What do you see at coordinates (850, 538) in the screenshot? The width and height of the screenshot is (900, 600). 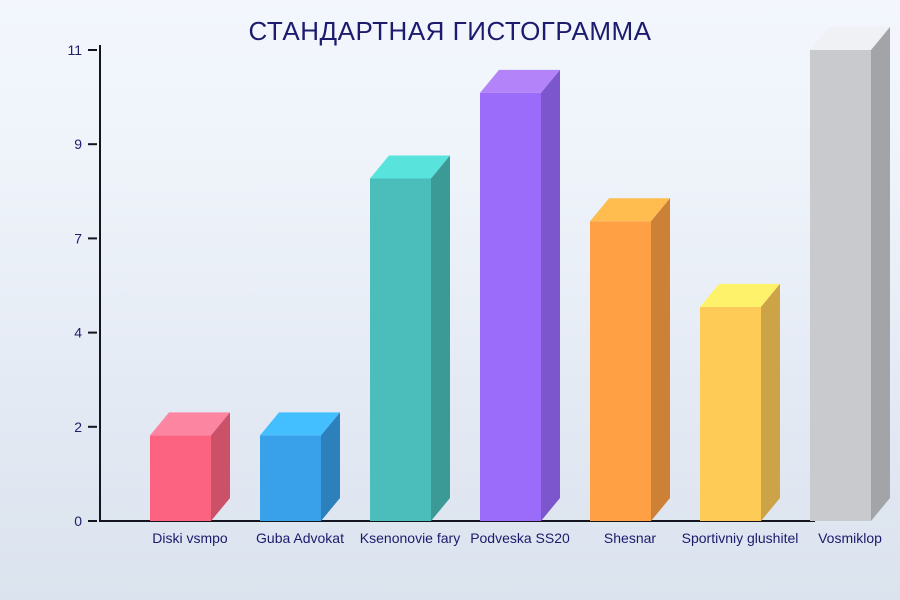 I see `x-category-label: Vosmiklop` at bounding box center [850, 538].